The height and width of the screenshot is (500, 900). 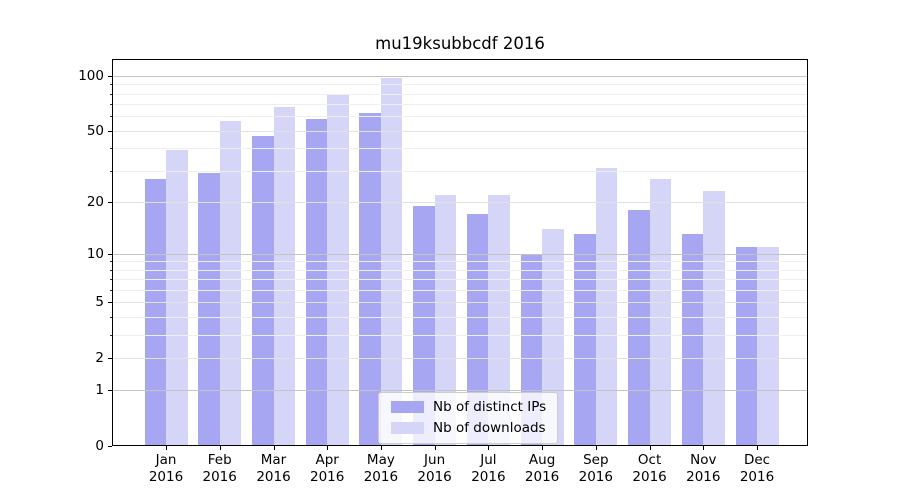 What do you see at coordinates (490, 407) in the screenshot?
I see `legend-label-0: Nb of distinct IPs` at bounding box center [490, 407].